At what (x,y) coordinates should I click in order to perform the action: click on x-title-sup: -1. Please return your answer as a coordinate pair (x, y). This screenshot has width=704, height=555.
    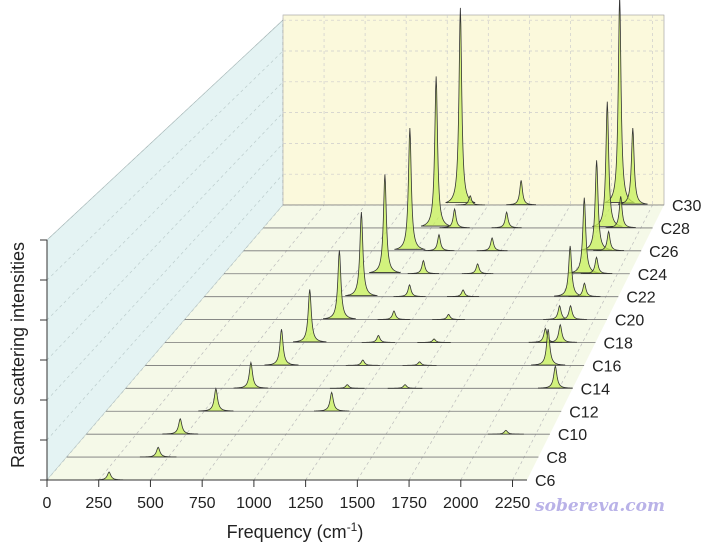
    Looking at the image, I should click on (352, 527).